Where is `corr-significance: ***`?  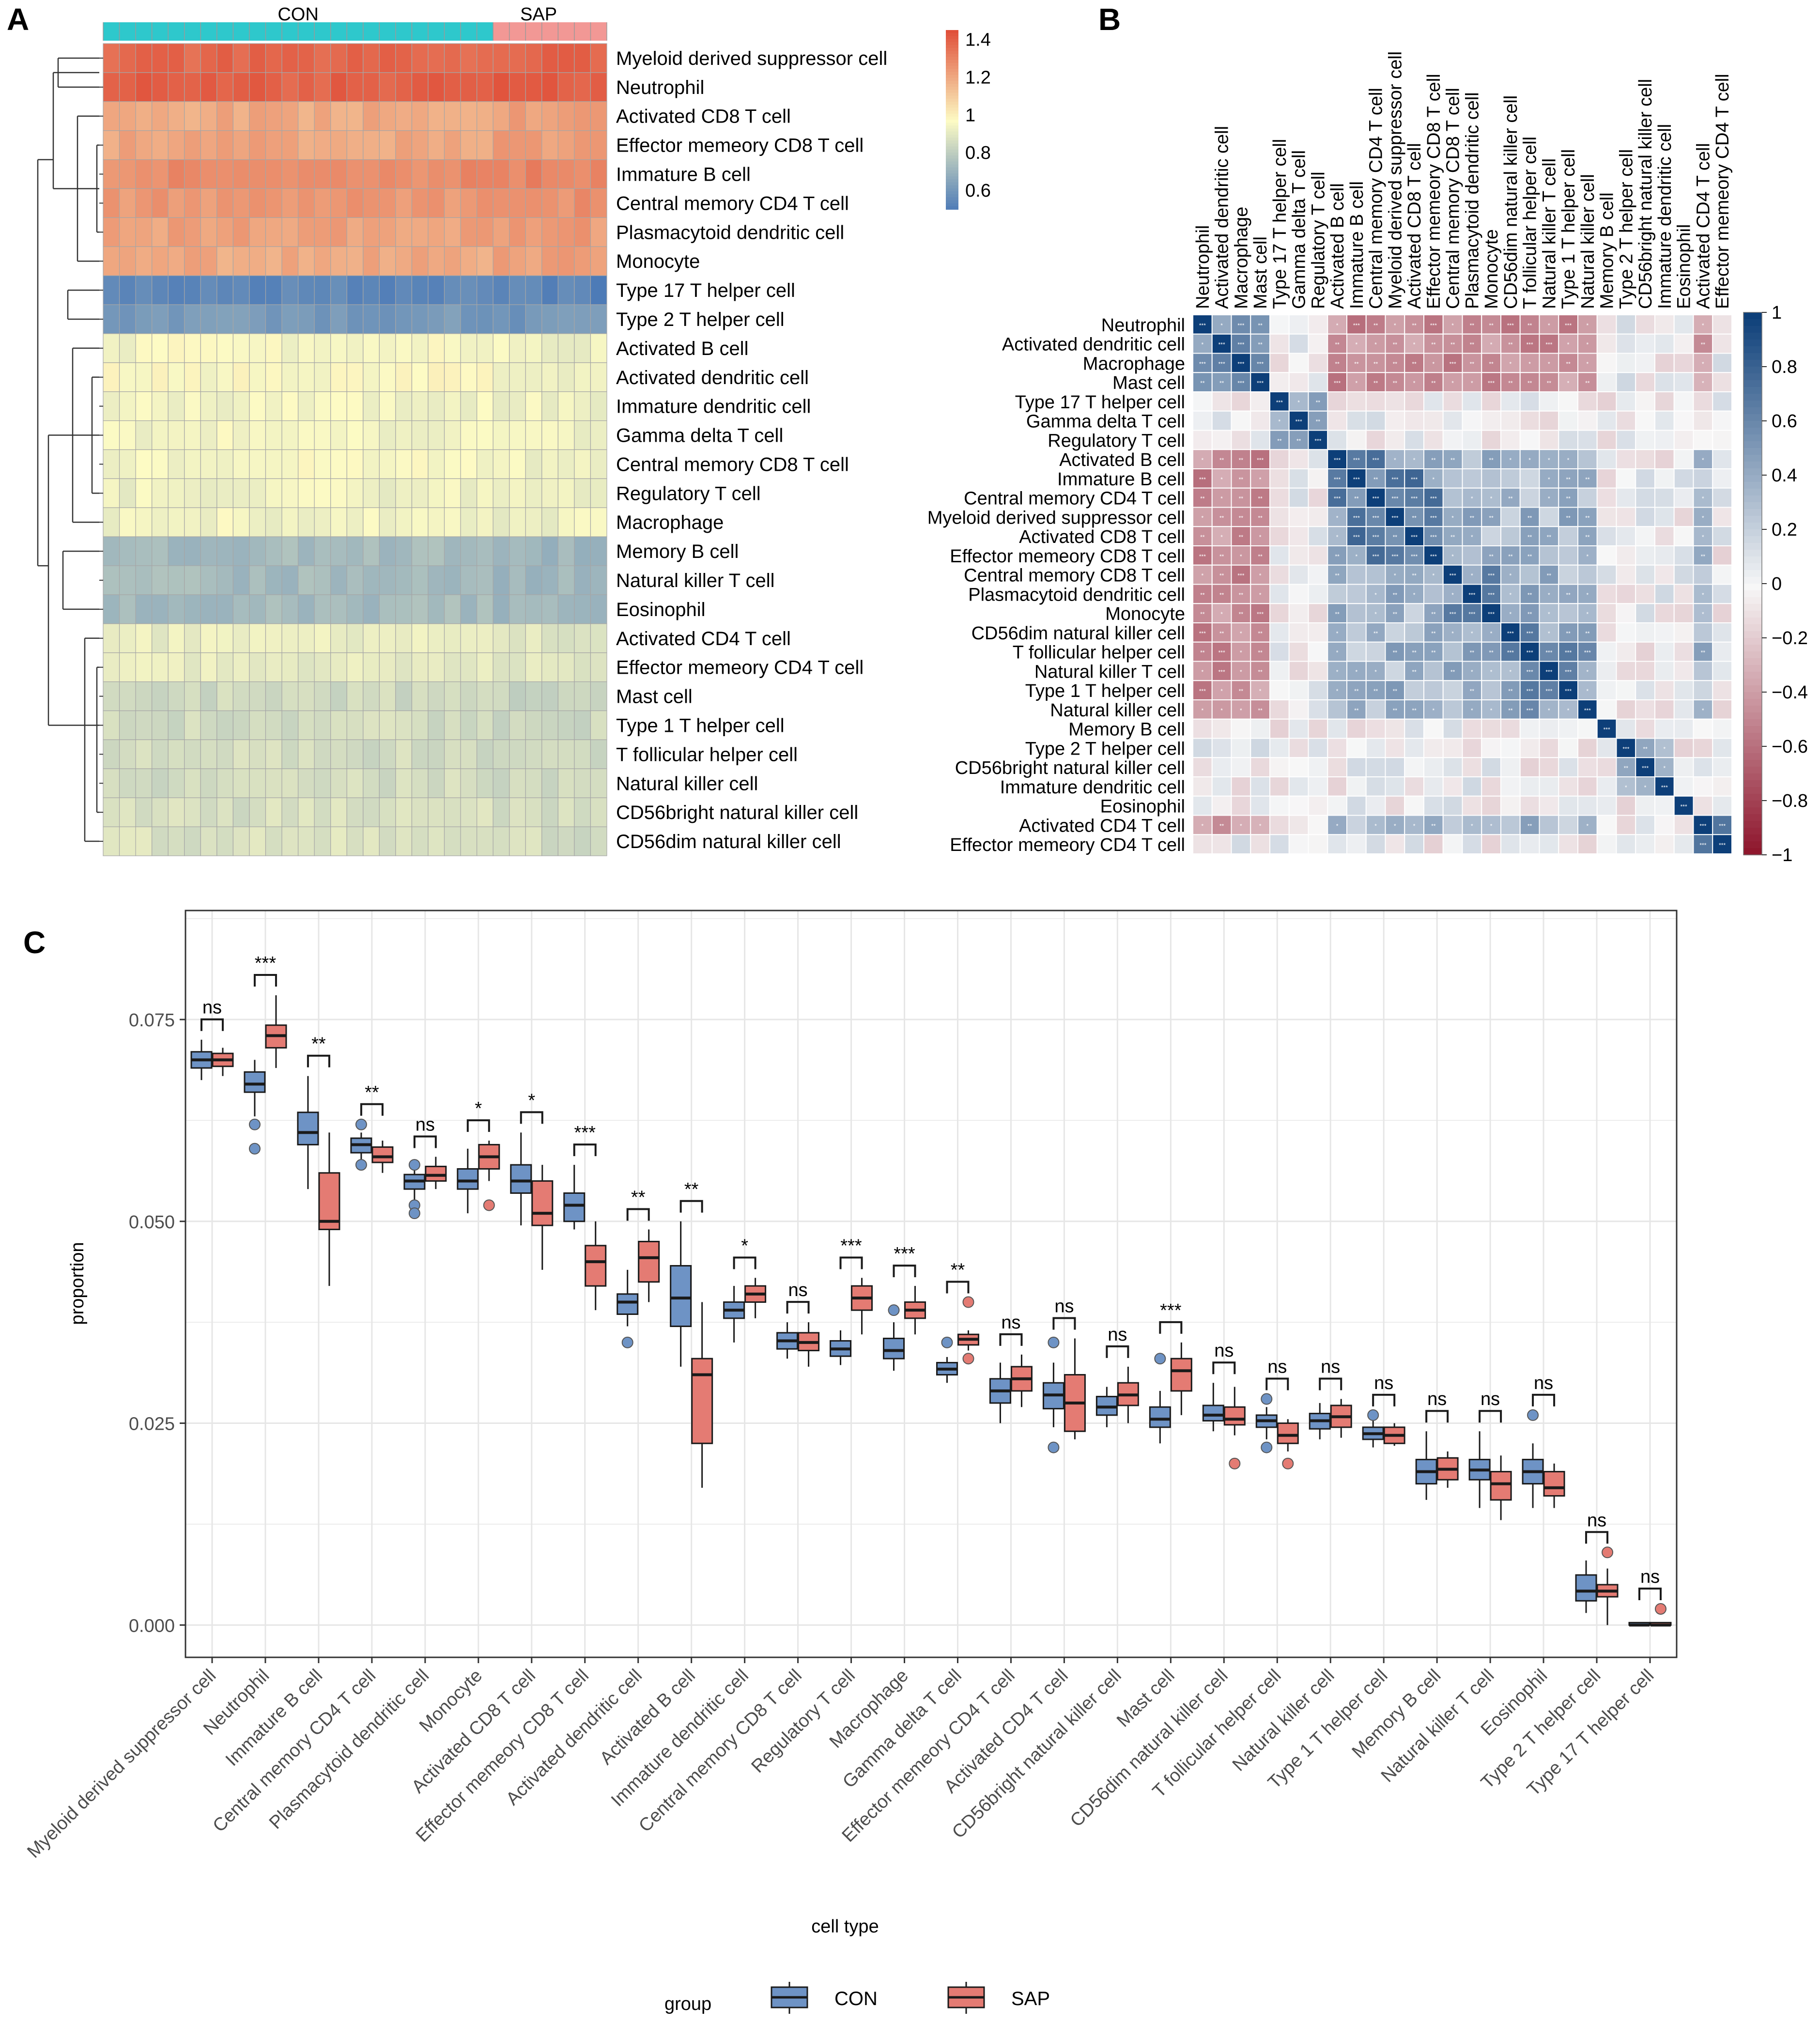
corr-significance: *** is located at coordinates (1261, 460).